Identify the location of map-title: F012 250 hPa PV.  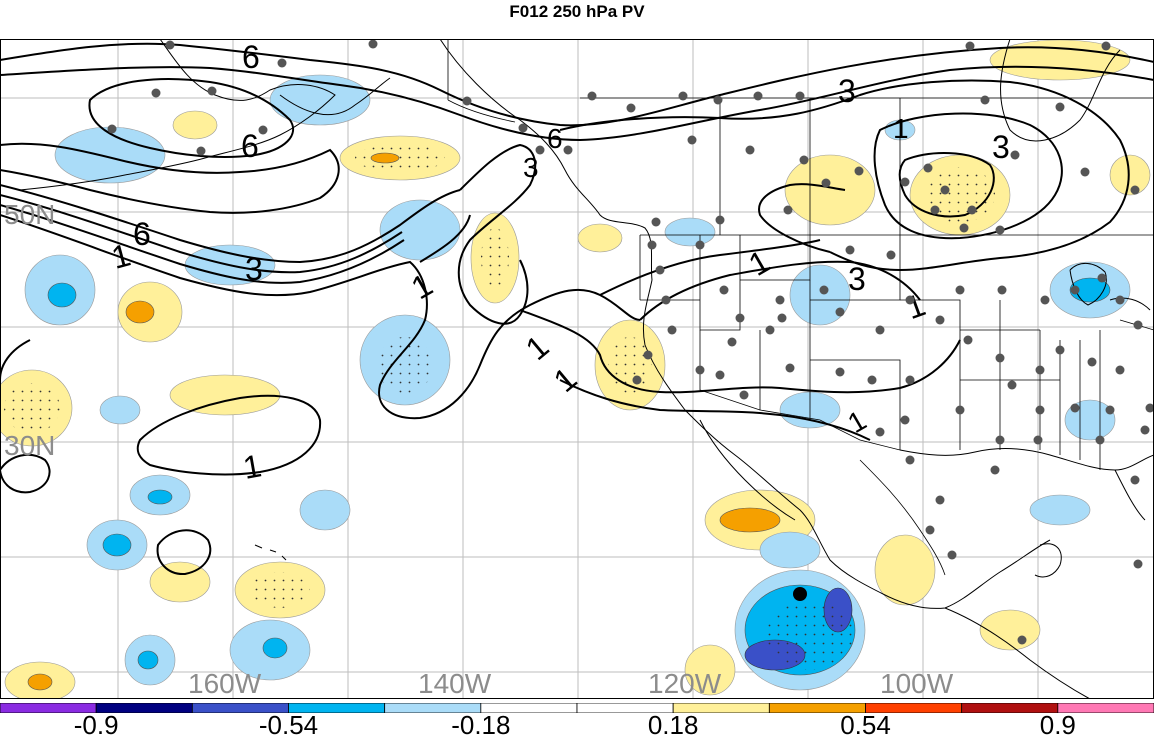
(577, 15).